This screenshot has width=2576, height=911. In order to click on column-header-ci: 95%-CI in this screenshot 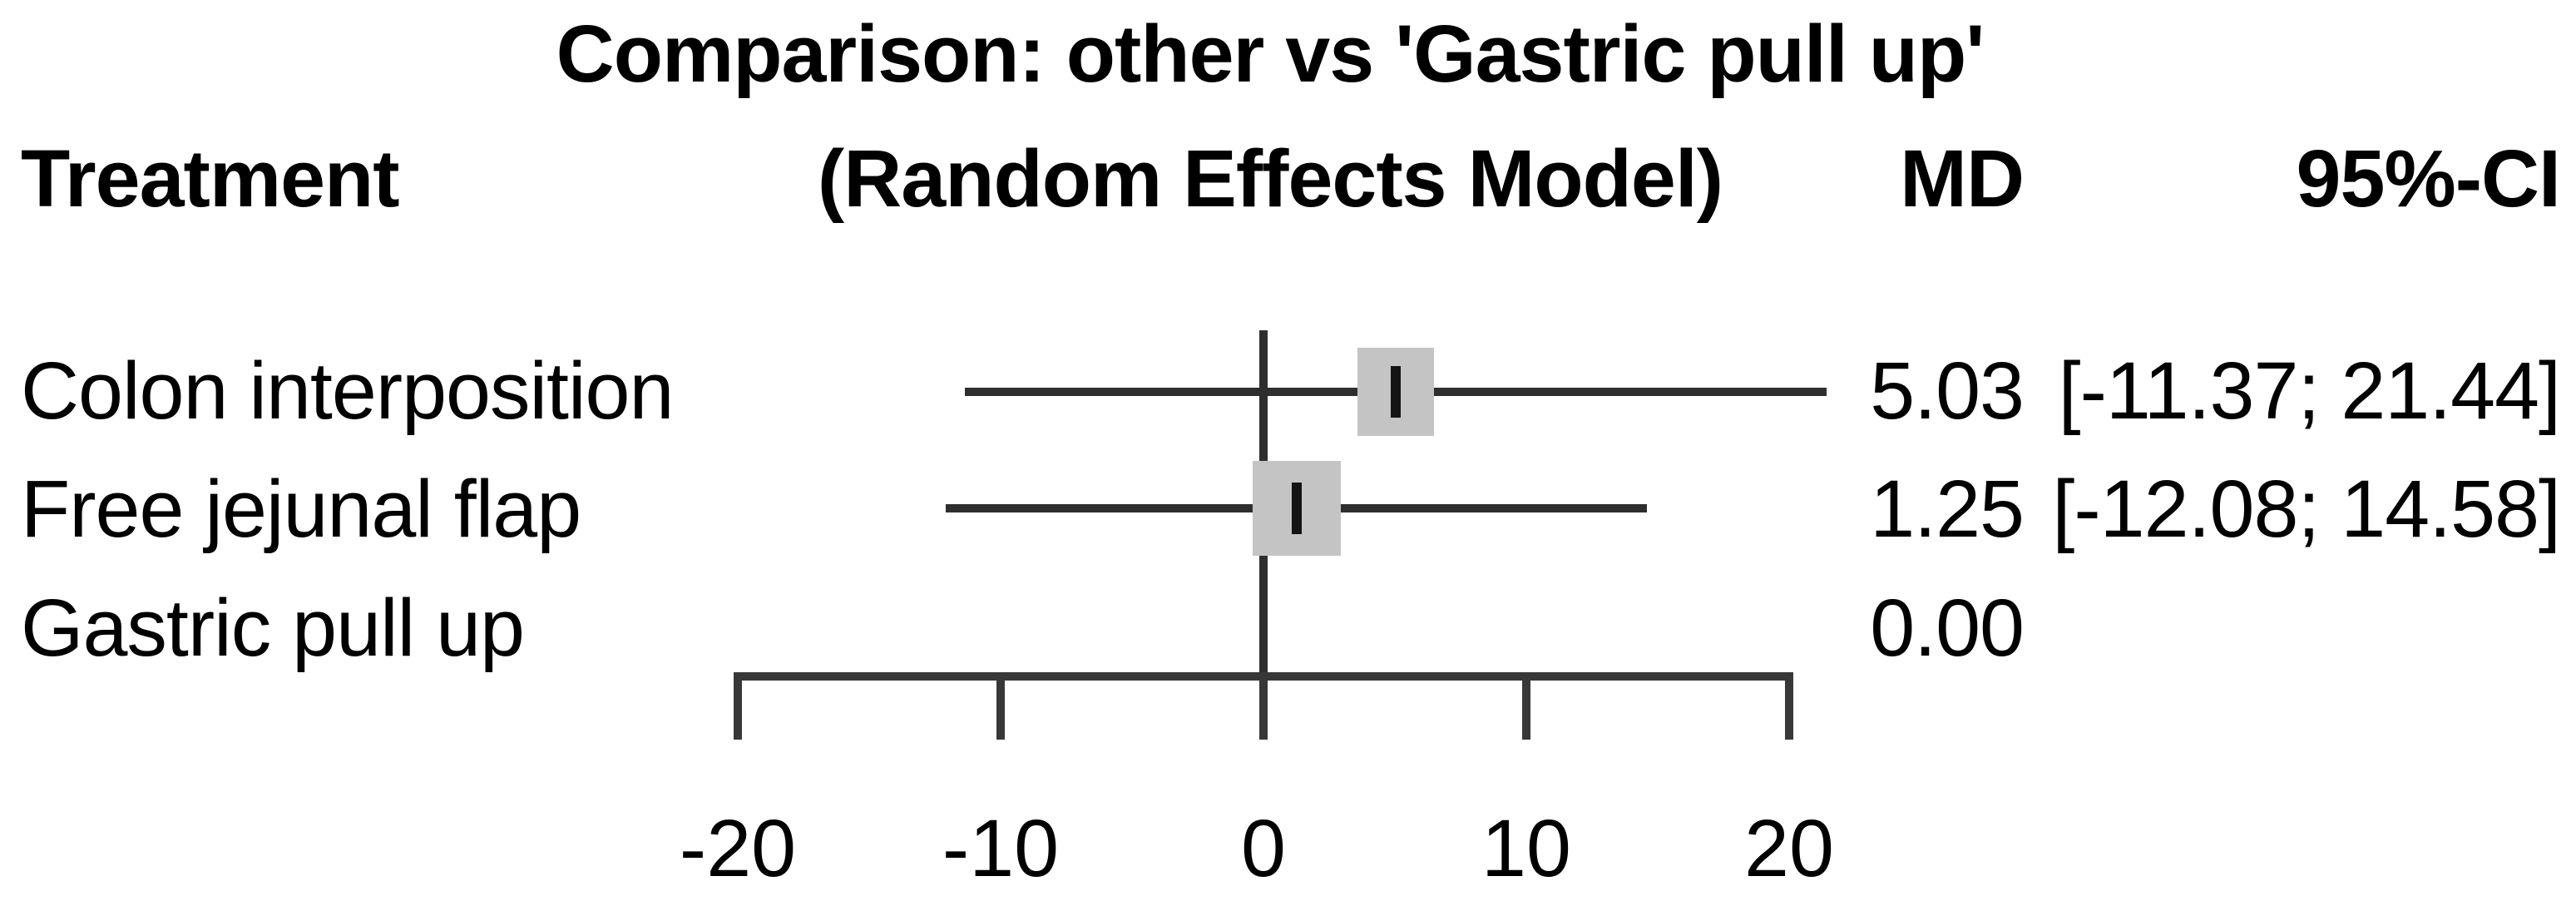, I will do `click(2428, 178)`.